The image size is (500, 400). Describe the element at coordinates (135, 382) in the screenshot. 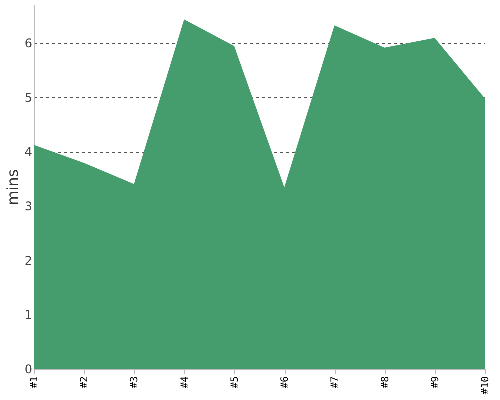

I see `x-tick-label: #3` at that location.